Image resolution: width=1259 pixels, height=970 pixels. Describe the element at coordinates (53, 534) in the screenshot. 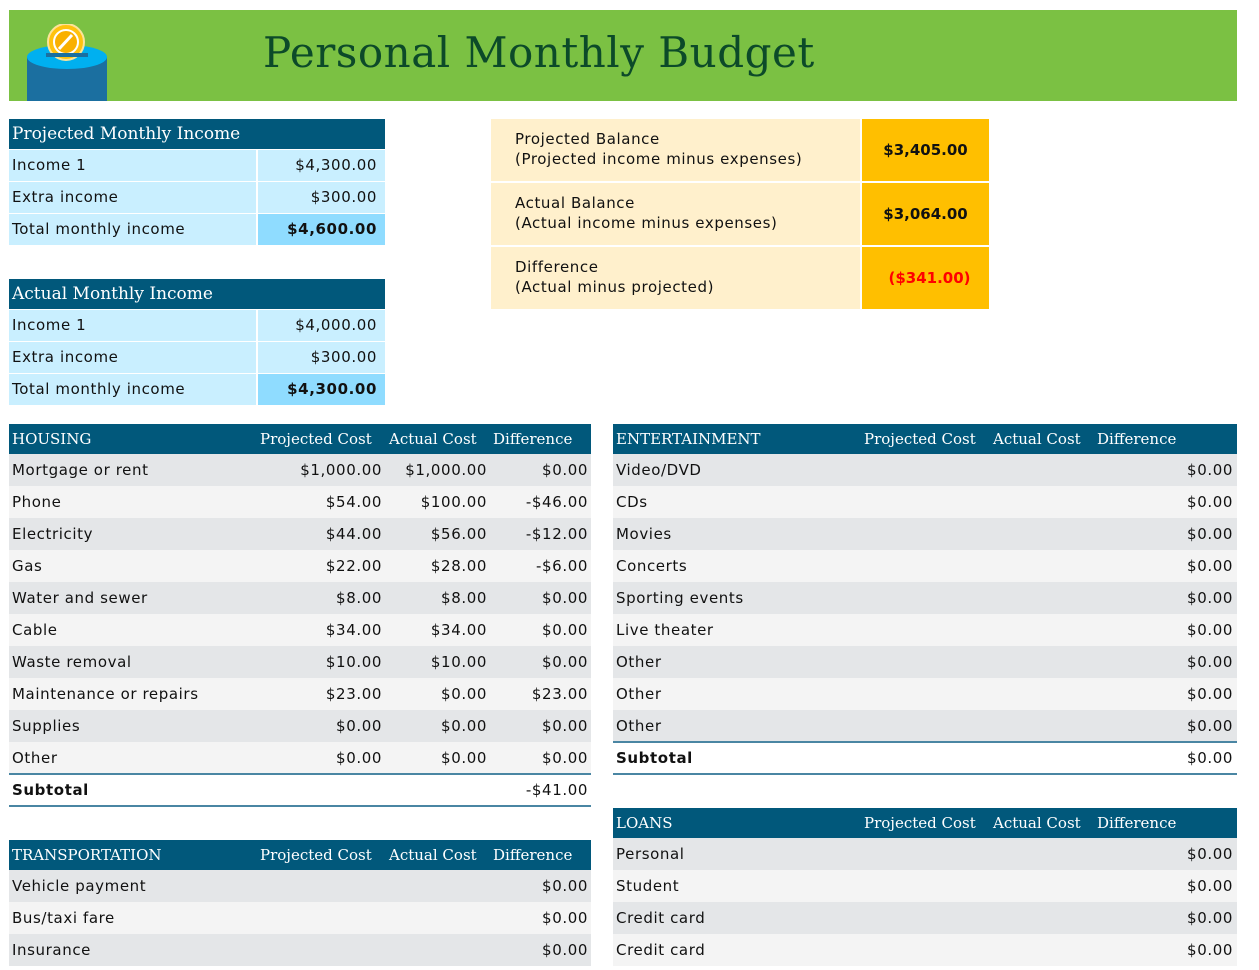

I see `row-label: Electricity` at that location.